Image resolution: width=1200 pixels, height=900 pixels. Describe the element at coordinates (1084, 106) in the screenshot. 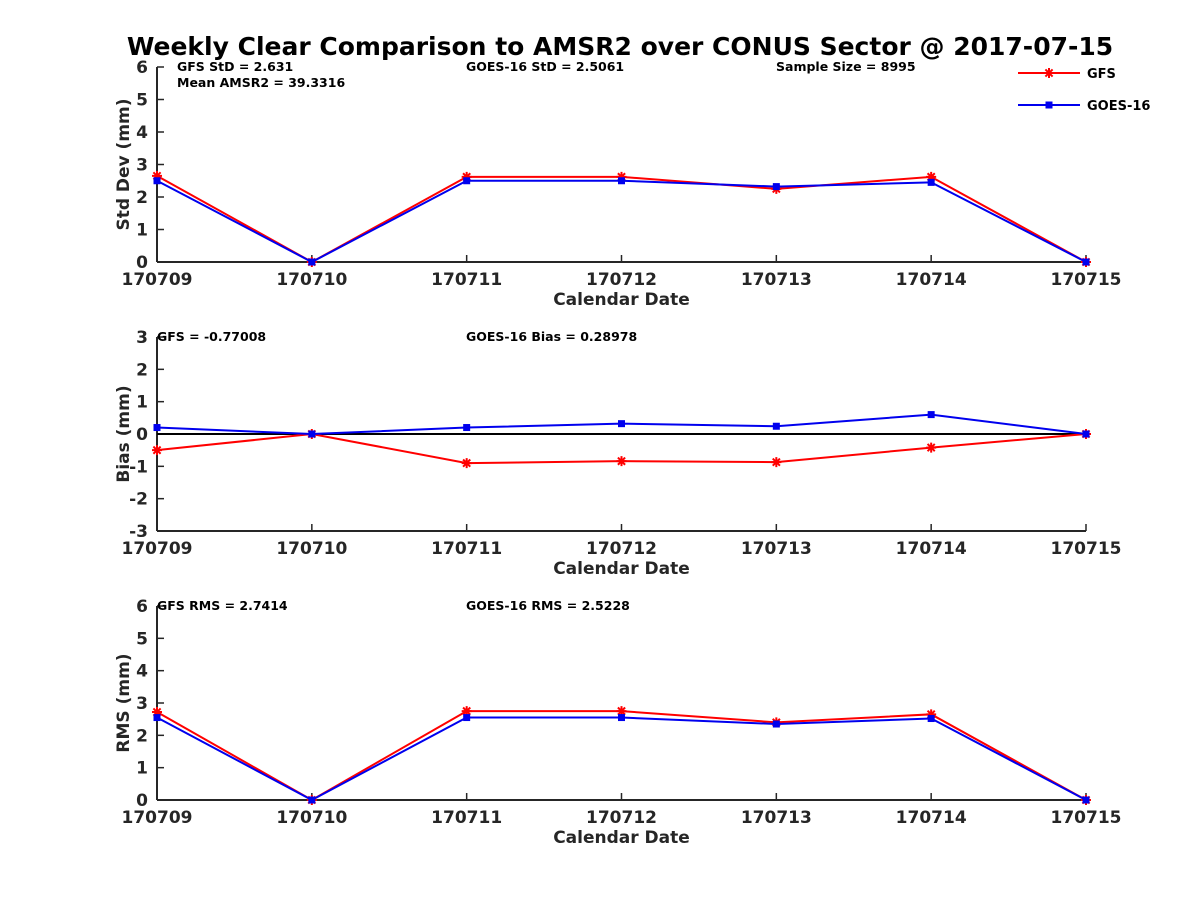

I see `legend-entry-goes-16: GOES-16` at that location.